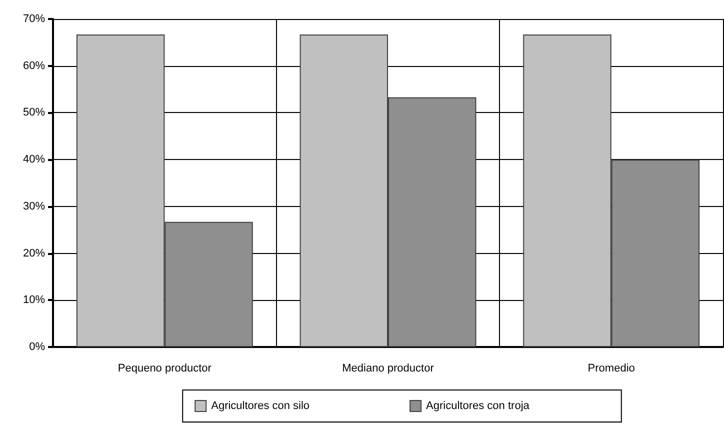 Image resolution: width=724 pixels, height=423 pixels. What do you see at coordinates (34, 206) in the screenshot?
I see `y-tick-label: 30%` at bounding box center [34, 206].